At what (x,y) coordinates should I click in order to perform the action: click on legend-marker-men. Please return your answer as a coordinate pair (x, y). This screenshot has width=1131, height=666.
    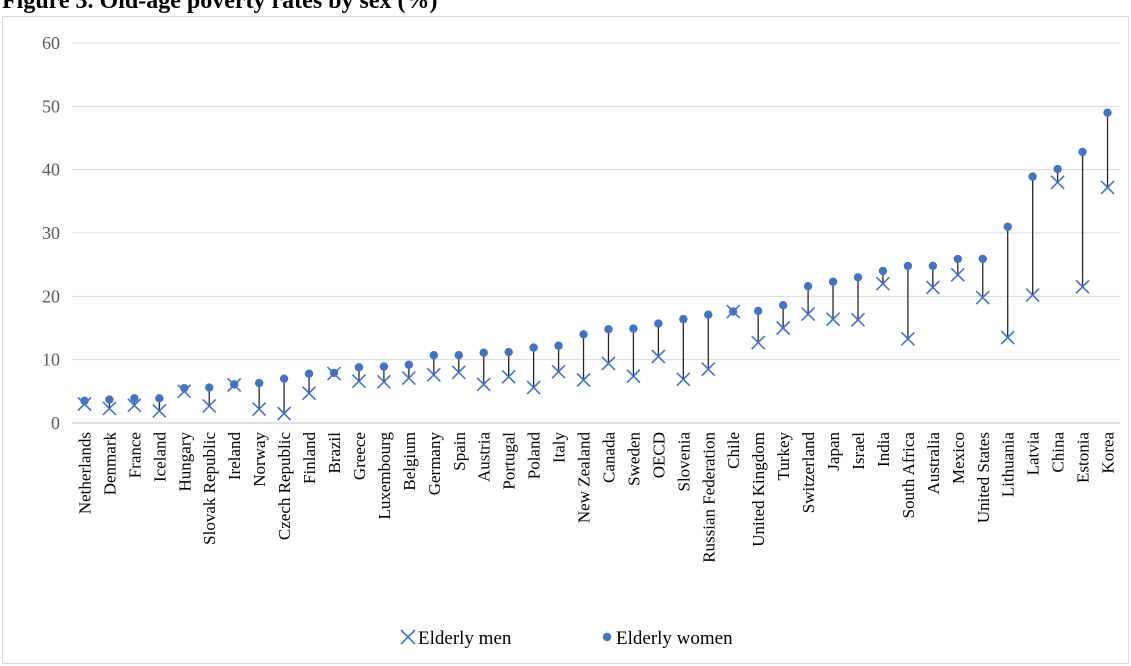
    Looking at the image, I should click on (408, 637).